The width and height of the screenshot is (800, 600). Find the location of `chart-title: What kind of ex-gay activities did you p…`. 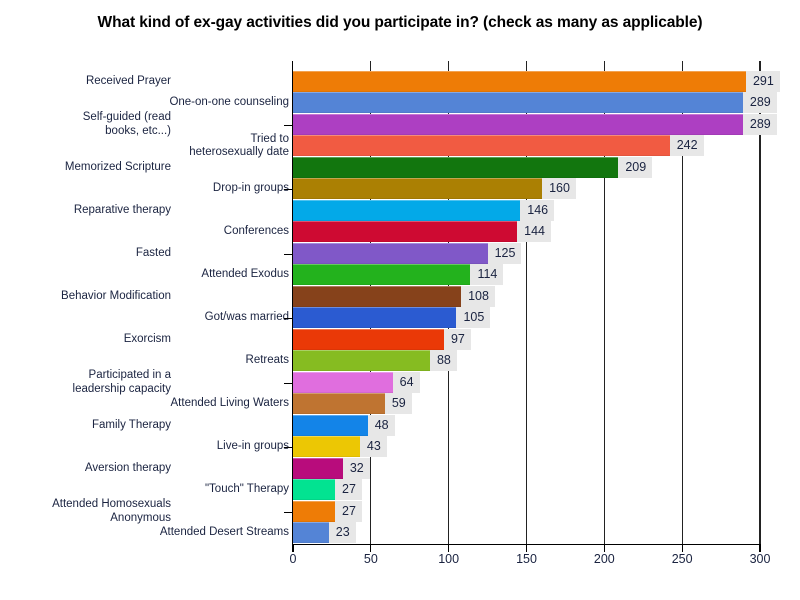

chart-title: What kind of ex-gay activities did you p… is located at coordinates (400, 22).